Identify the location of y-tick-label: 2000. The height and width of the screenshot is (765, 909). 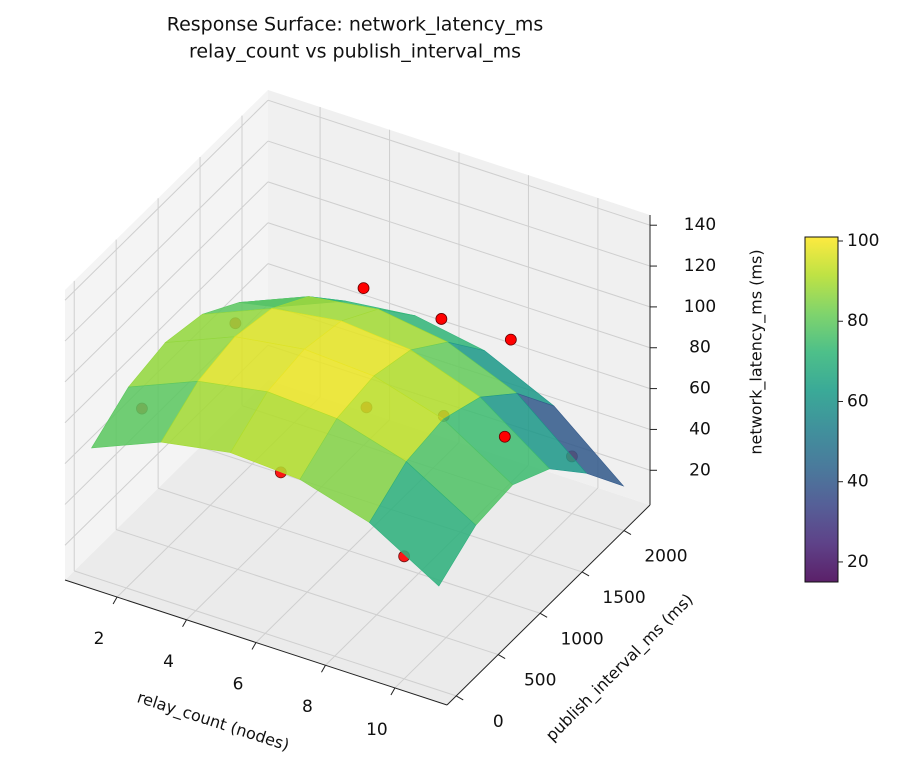
(665, 557).